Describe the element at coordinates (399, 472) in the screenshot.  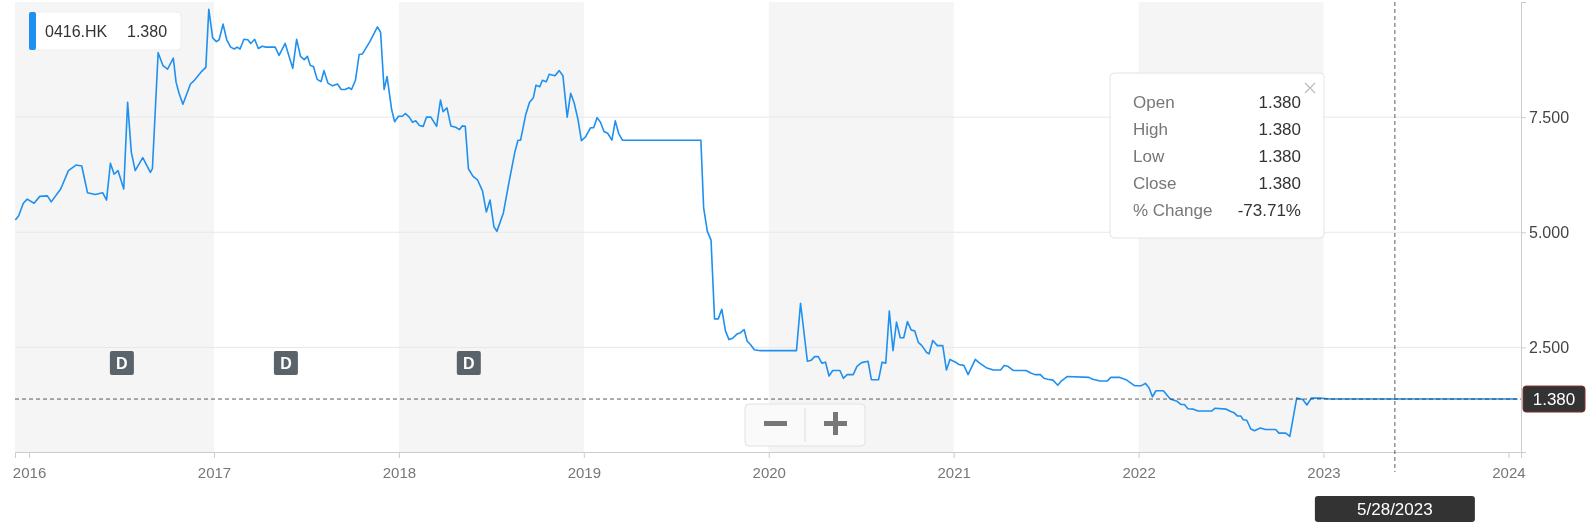
I see `x-tick-label: 2018` at that location.